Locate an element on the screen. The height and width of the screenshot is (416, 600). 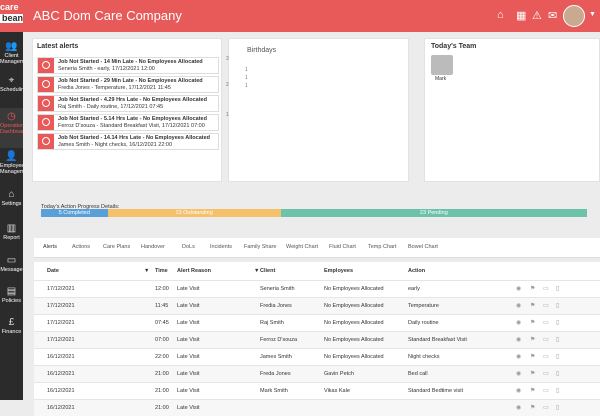
tab-family-share: Family Share is located at coordinates (260, 247).